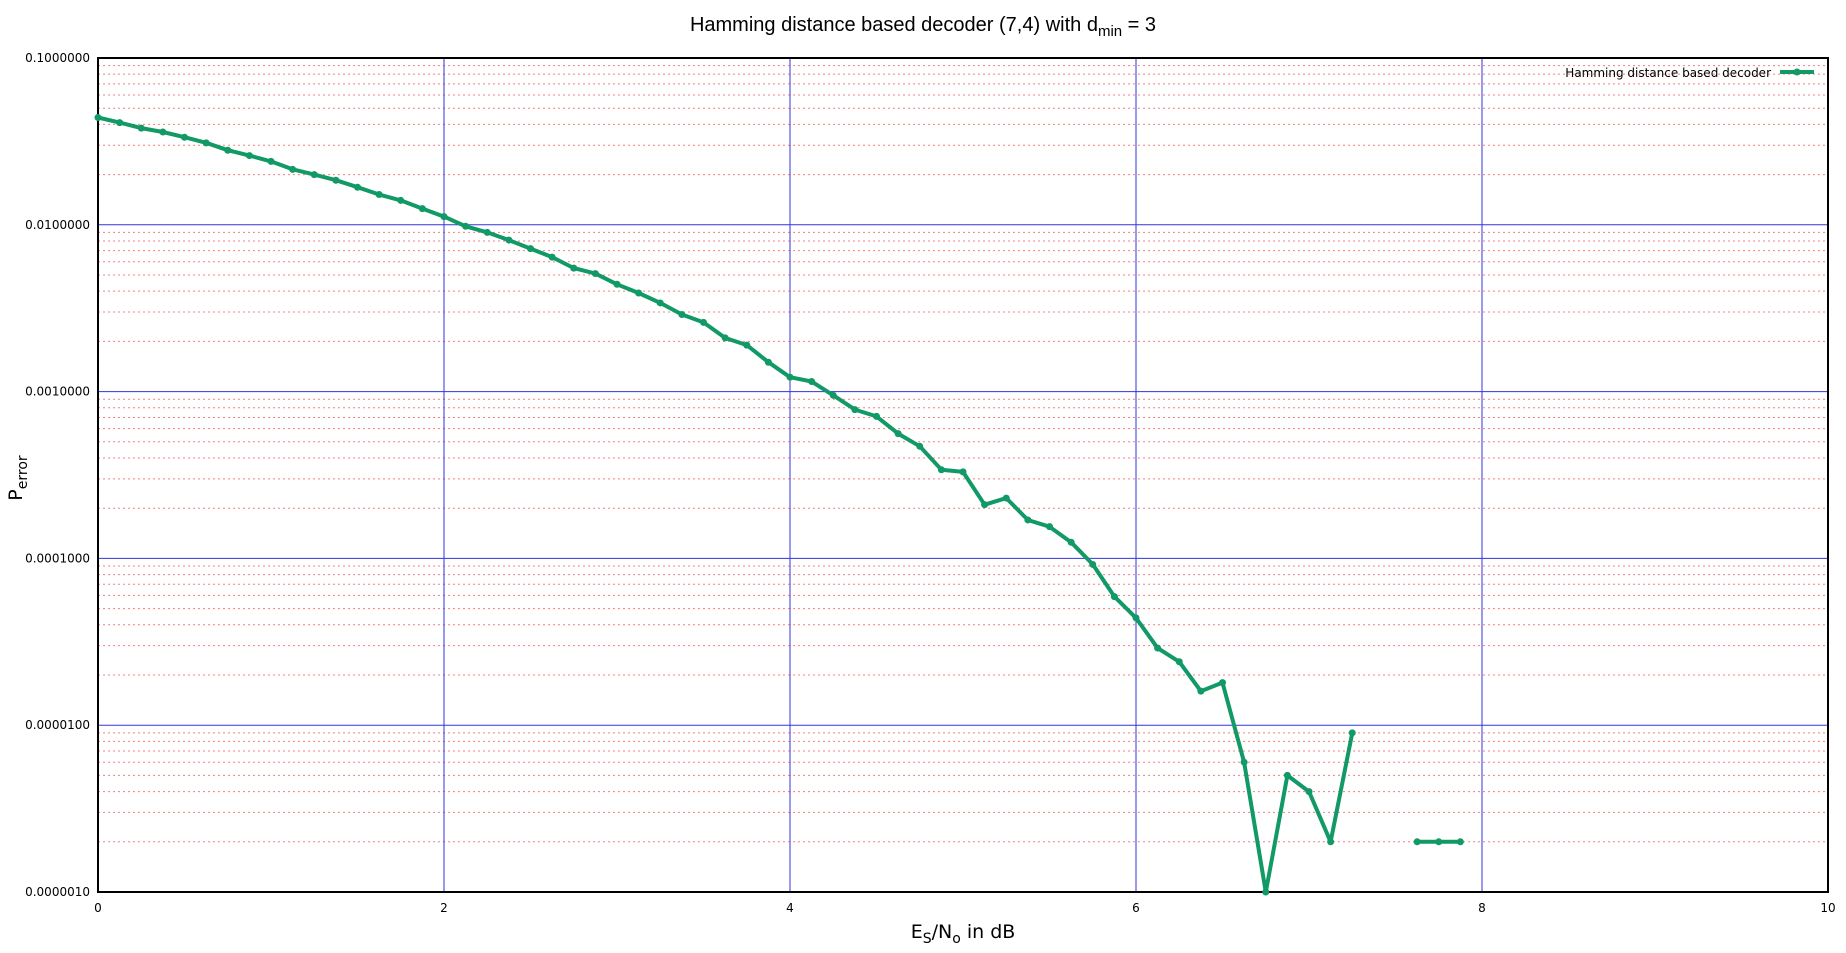 The width and height of the screenshot is (1846, 953). What do you see at coordinates (57, 725) in the screenshot?
I see `y-tick-label: 0.0000100` at bounding box center [57, 725].